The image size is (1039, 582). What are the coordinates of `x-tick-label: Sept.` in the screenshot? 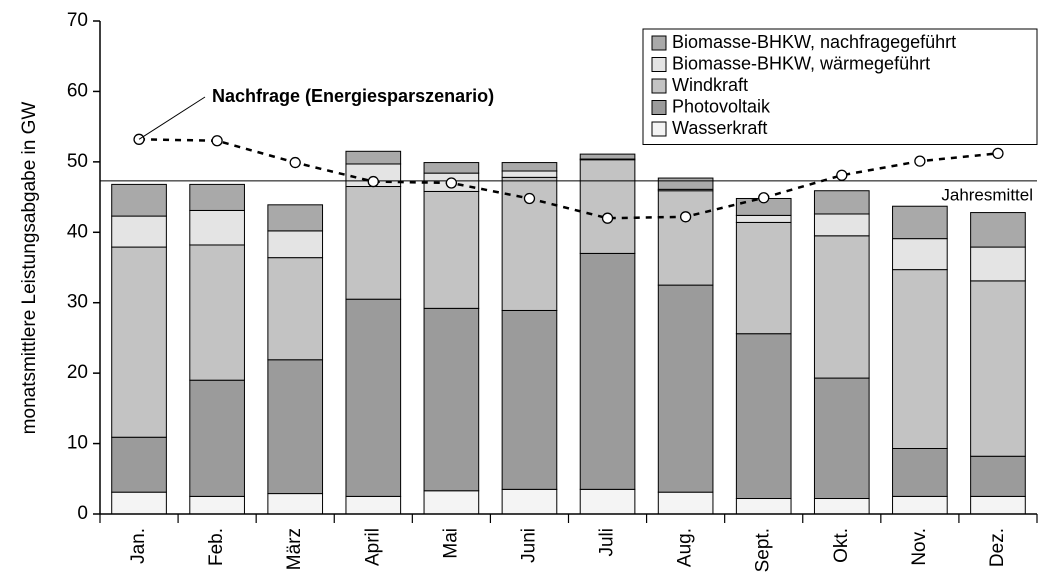 It's located at (763, 550).